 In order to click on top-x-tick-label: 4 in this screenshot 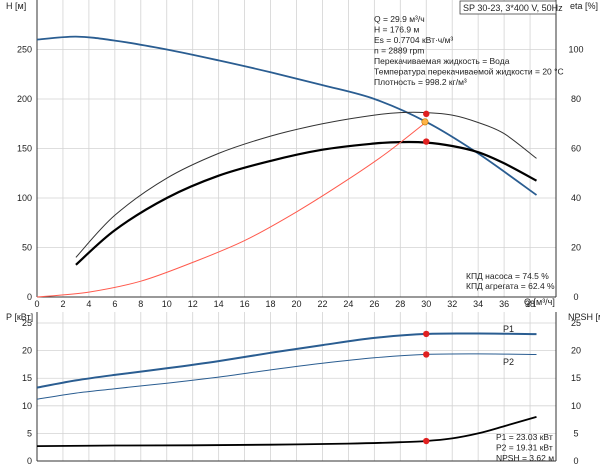, I will do `click(88, 304)`.